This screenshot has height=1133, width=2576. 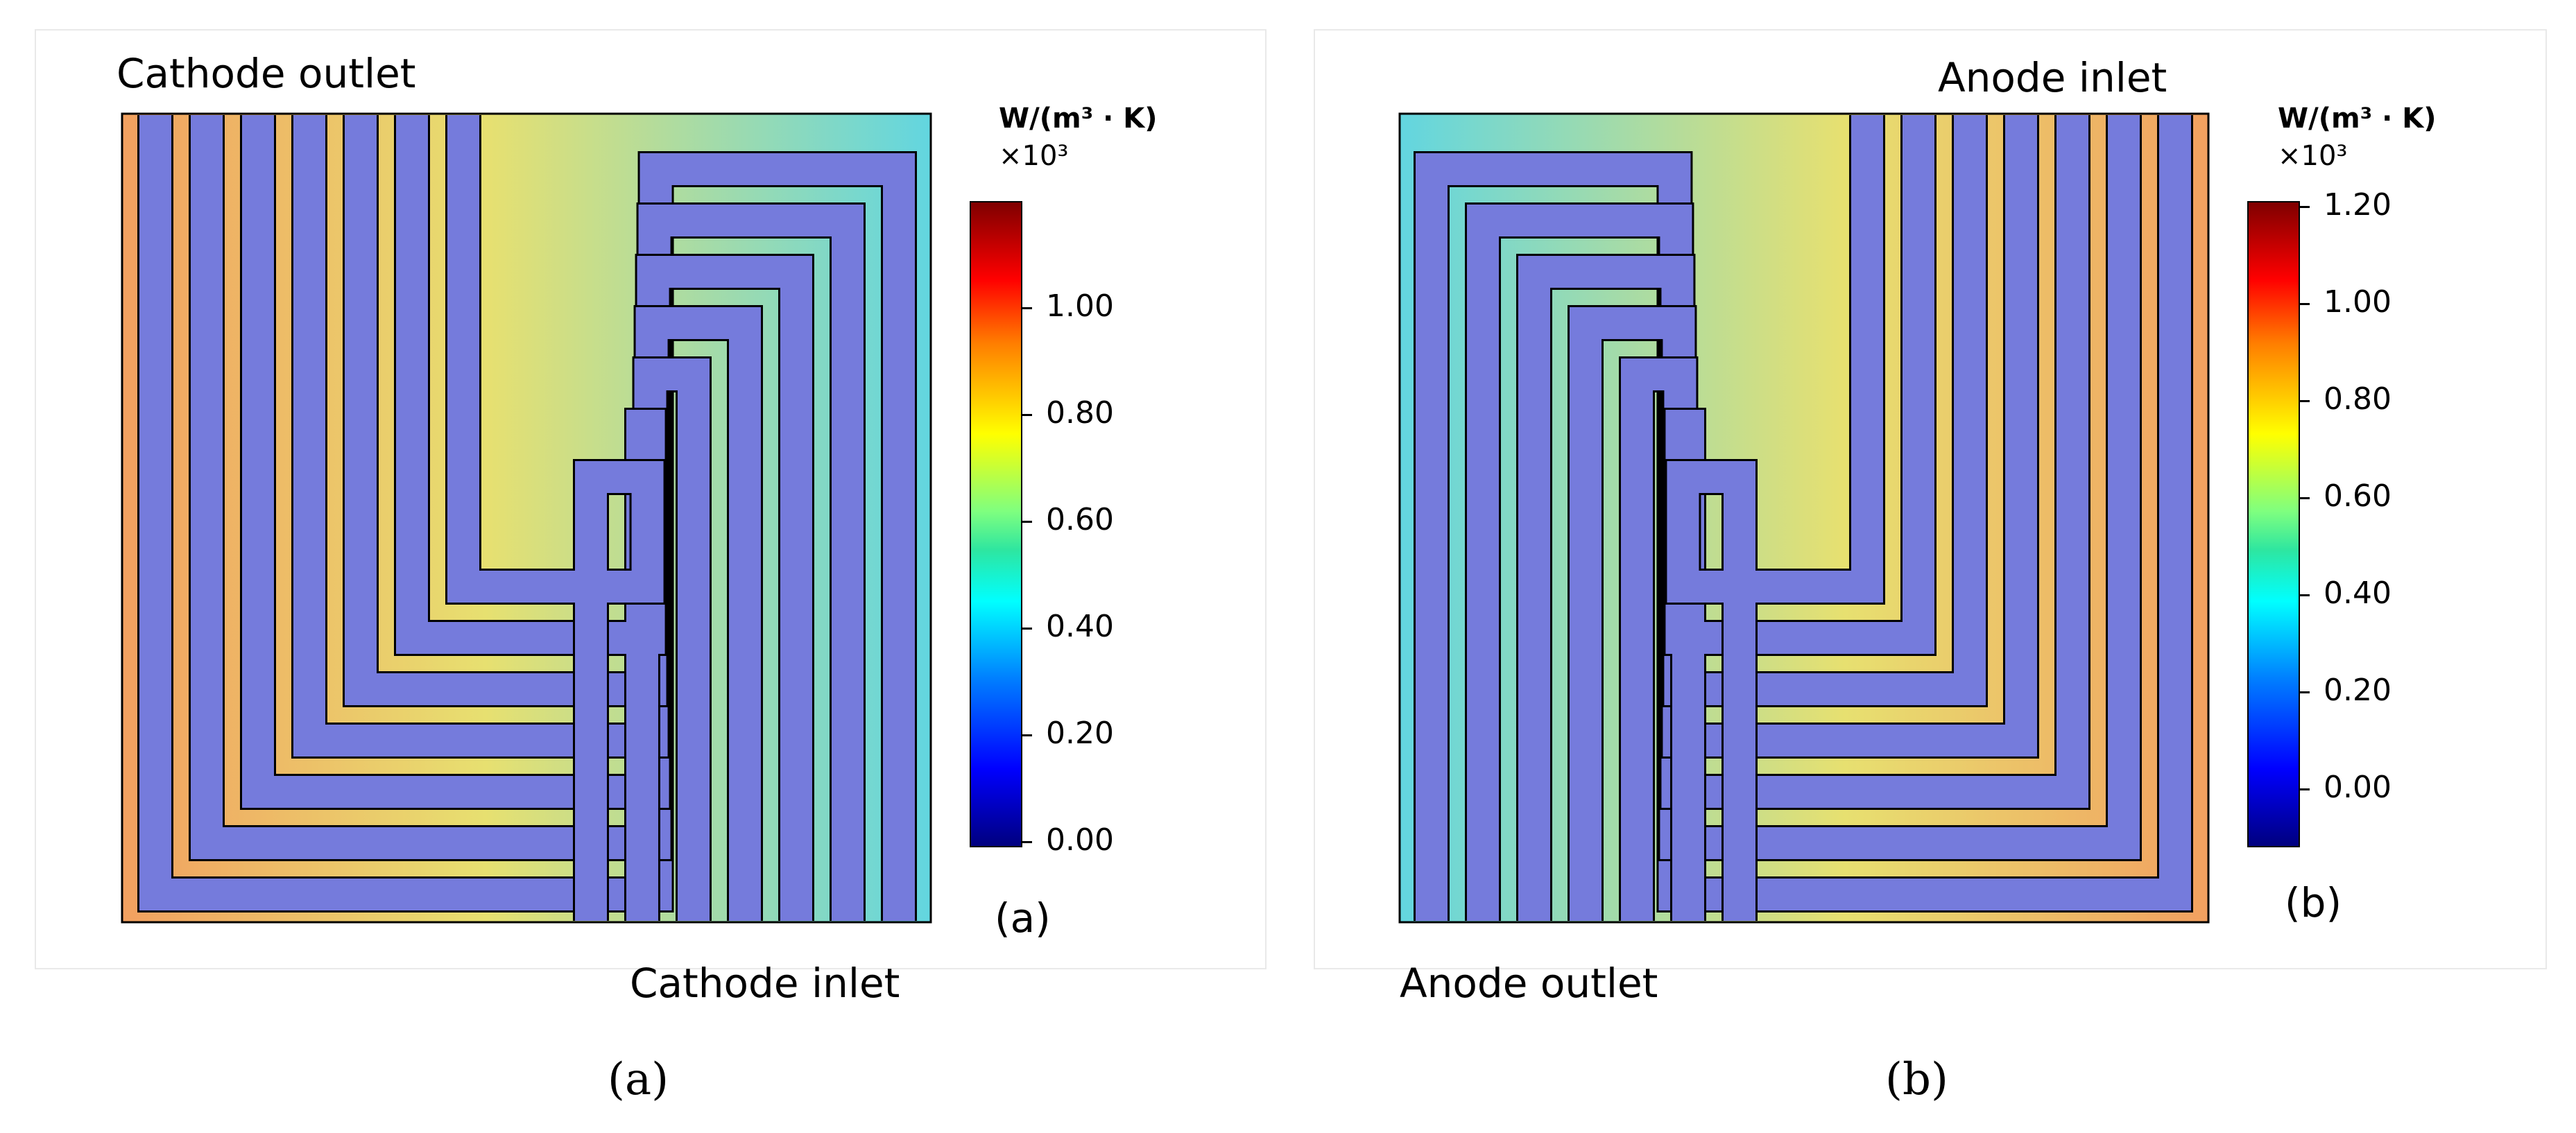 I want to click on colorbar-b, so click(x=2273, y=524).